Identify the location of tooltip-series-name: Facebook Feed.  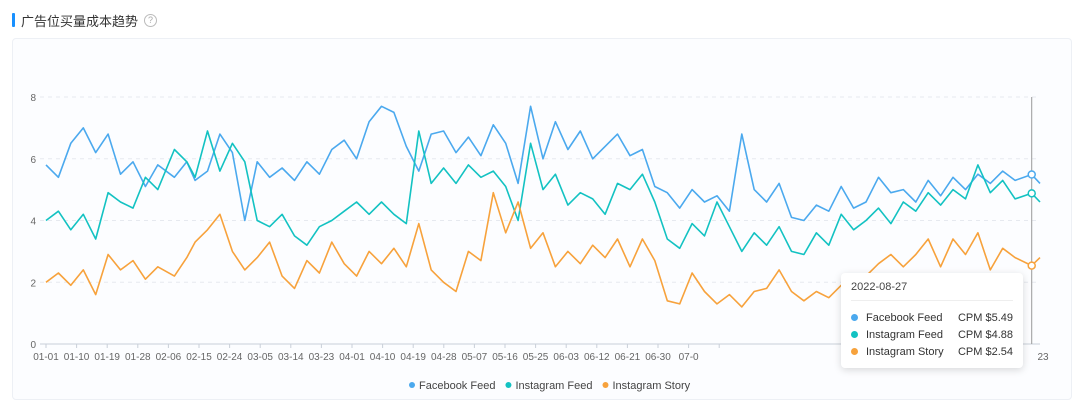
(904, 317).